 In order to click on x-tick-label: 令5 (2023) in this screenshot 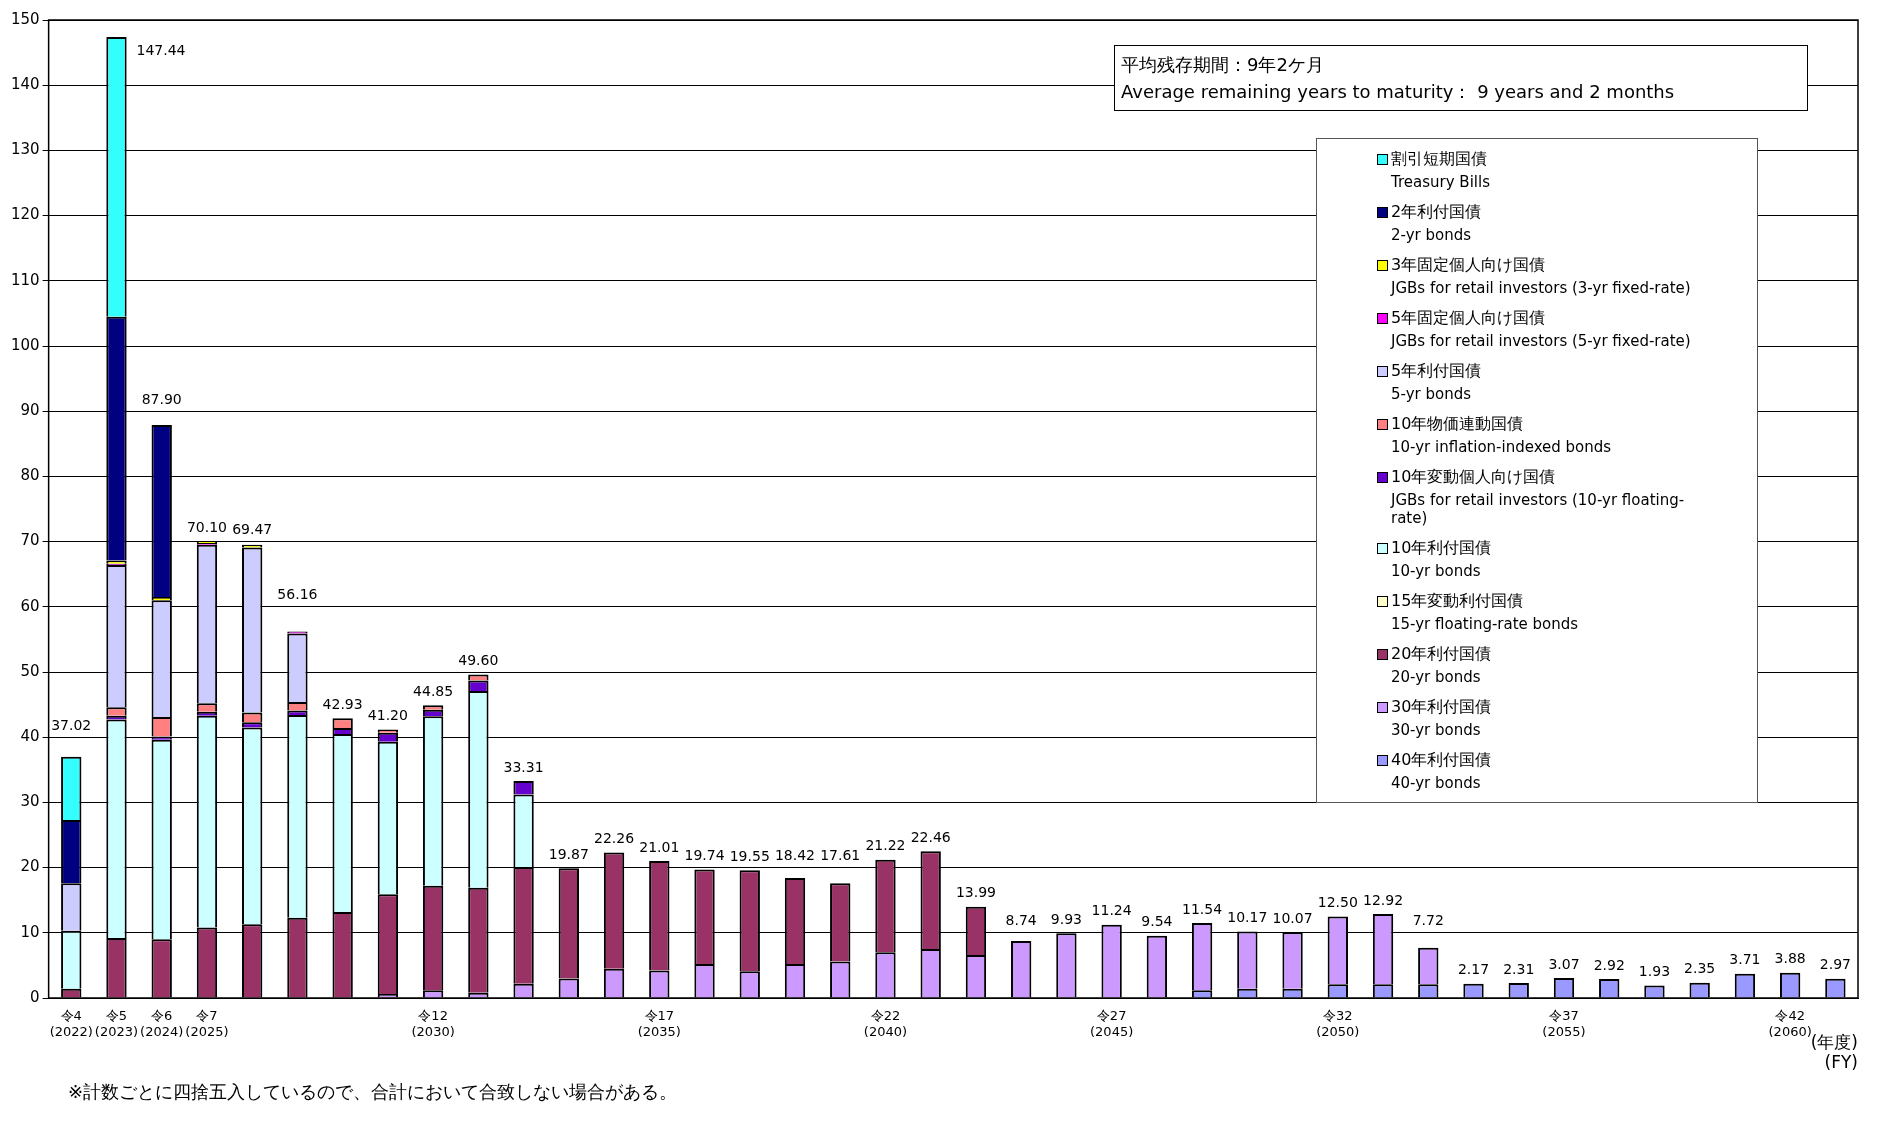, I will do `click(116, 1023)`.